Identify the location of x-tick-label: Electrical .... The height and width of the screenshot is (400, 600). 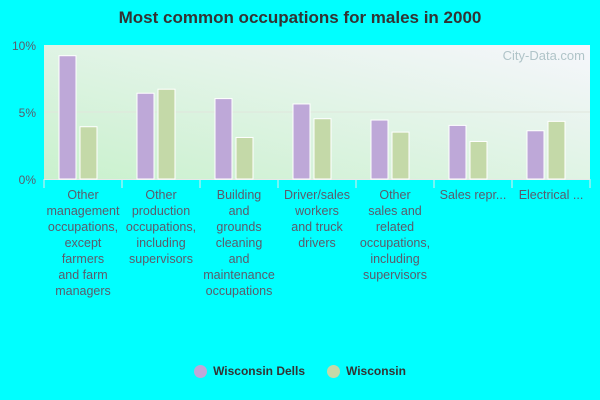
(551, 195).